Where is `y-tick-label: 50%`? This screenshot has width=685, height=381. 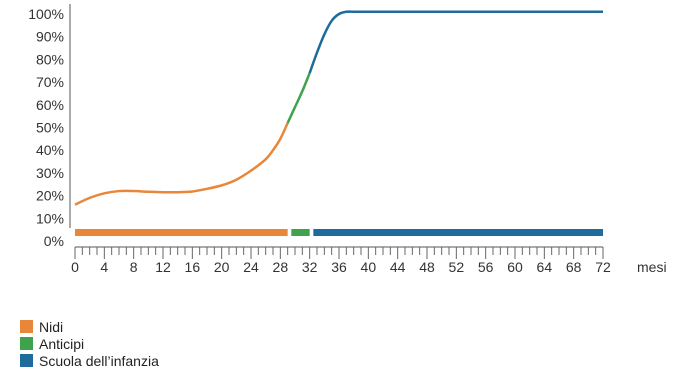 y-tick-label: 50% is located at coordinates (50, 128).